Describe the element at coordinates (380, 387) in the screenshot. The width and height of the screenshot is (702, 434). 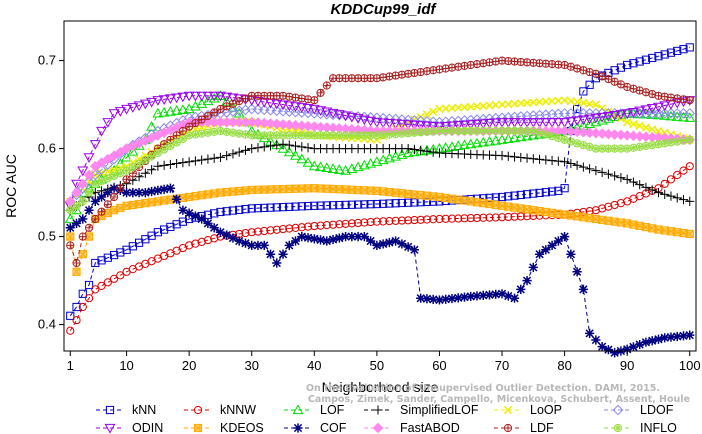
I see `x-axis-label: Neighborhood size` at that location.